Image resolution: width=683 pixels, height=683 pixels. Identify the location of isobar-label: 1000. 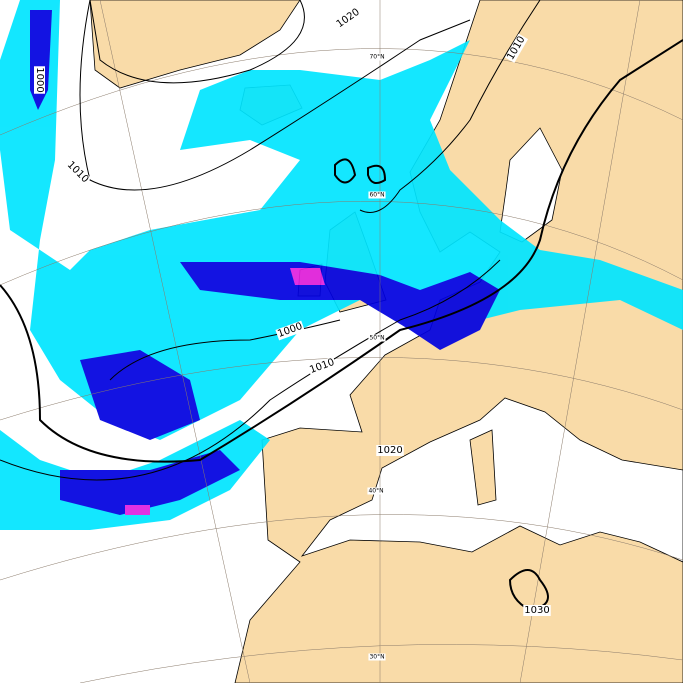
(39, 79).